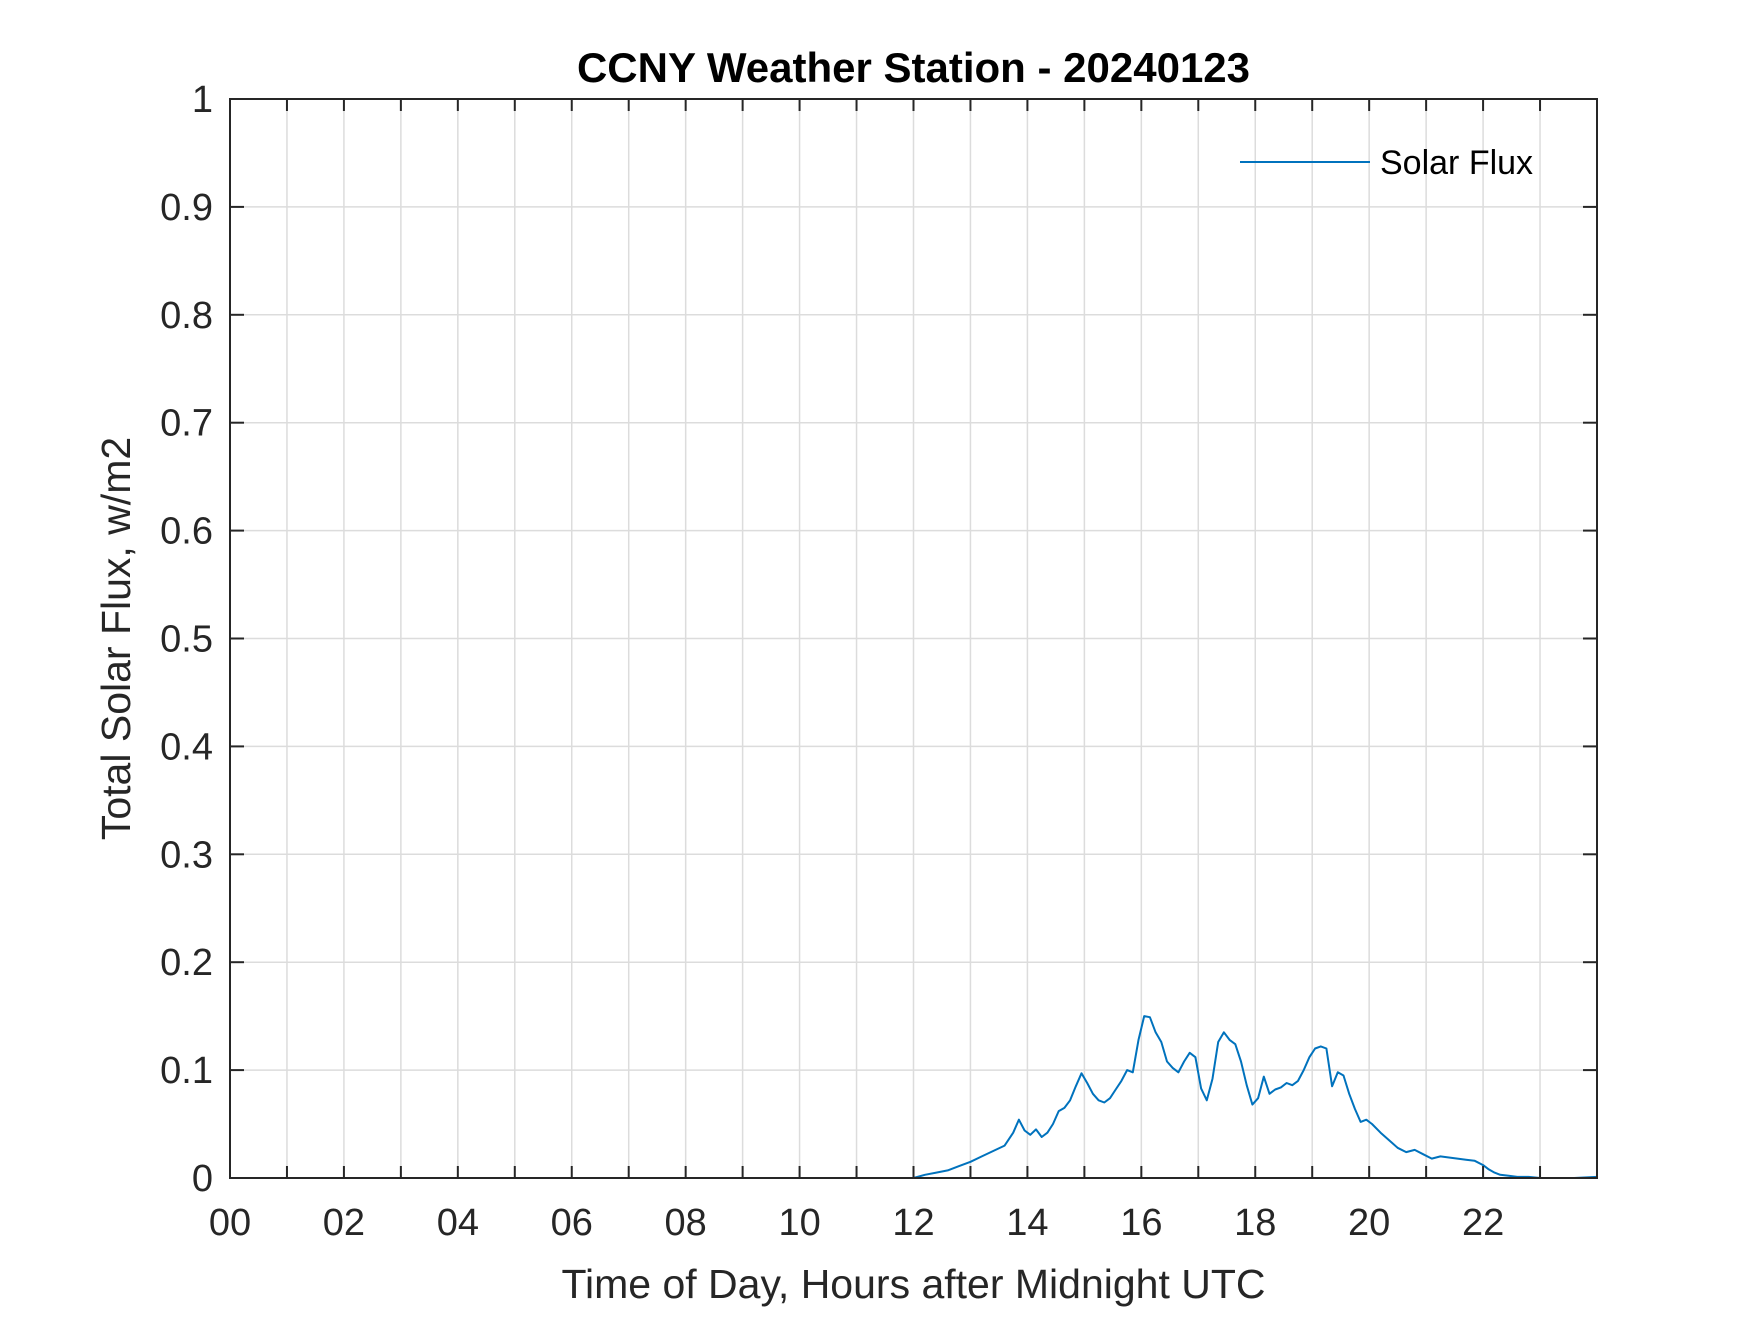 The image size is (1750, 1318). Describe the element at coordinates (913, 1284) in the screenshot. I see `x-axis-label: Time of Day, Hours after Midnight UTC` at that location.